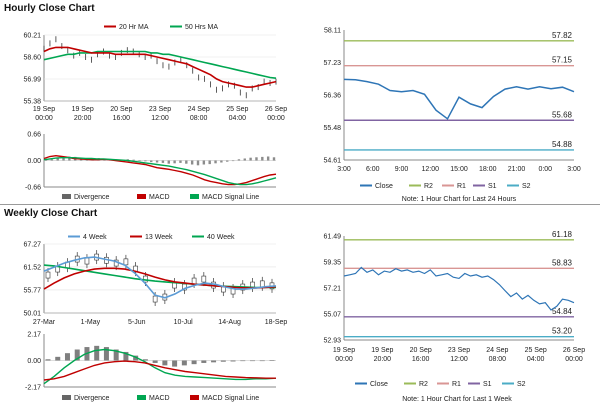 The image size is (600, 413). I want to click on weekly-price-x-tick-label: 14-Aug, so click(229, 322).